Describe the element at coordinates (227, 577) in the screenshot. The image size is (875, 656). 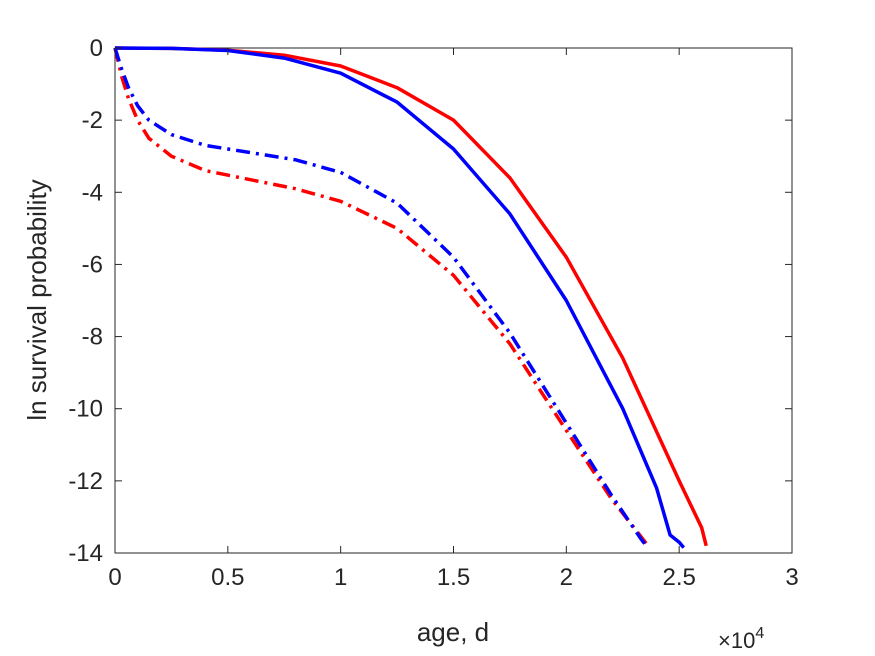
I see `x-tick-label: 0.5` at that location.